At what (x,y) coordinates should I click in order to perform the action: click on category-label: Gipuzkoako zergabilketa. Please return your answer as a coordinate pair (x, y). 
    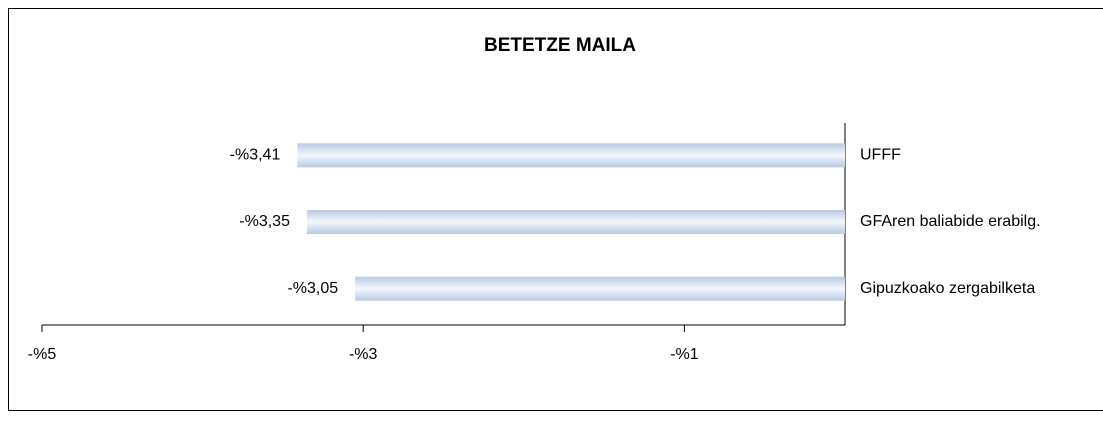
    Looking at the image, I should click on (947, 288).